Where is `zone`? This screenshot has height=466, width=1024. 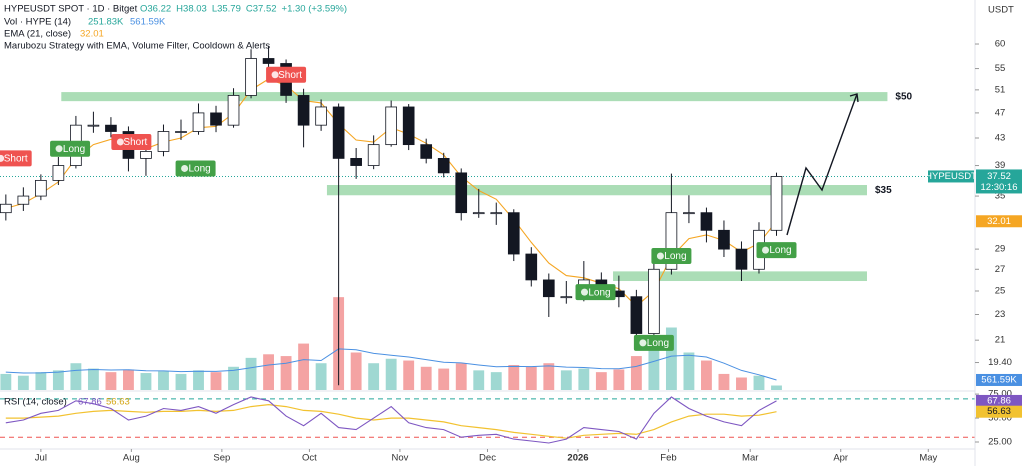
zone is located at coordinates (740, 276).